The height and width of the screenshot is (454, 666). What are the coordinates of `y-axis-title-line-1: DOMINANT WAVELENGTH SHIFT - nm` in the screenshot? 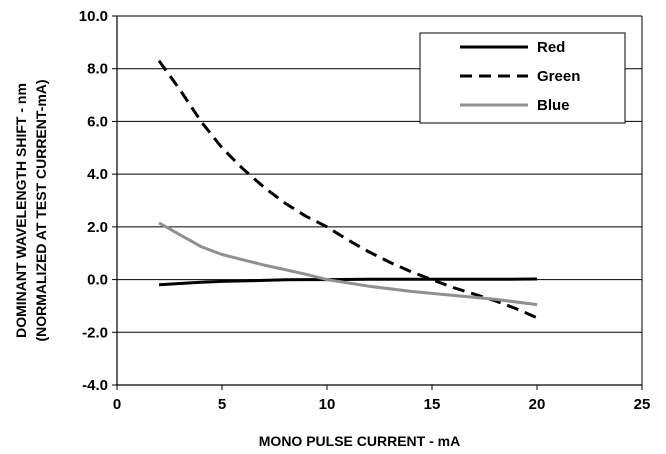 It's located at (21, 210).